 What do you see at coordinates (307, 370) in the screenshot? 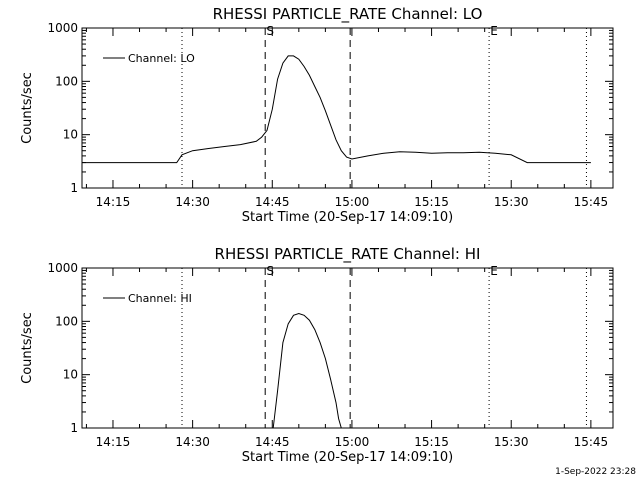
I see `series-line` at bounding box center [307, 370].